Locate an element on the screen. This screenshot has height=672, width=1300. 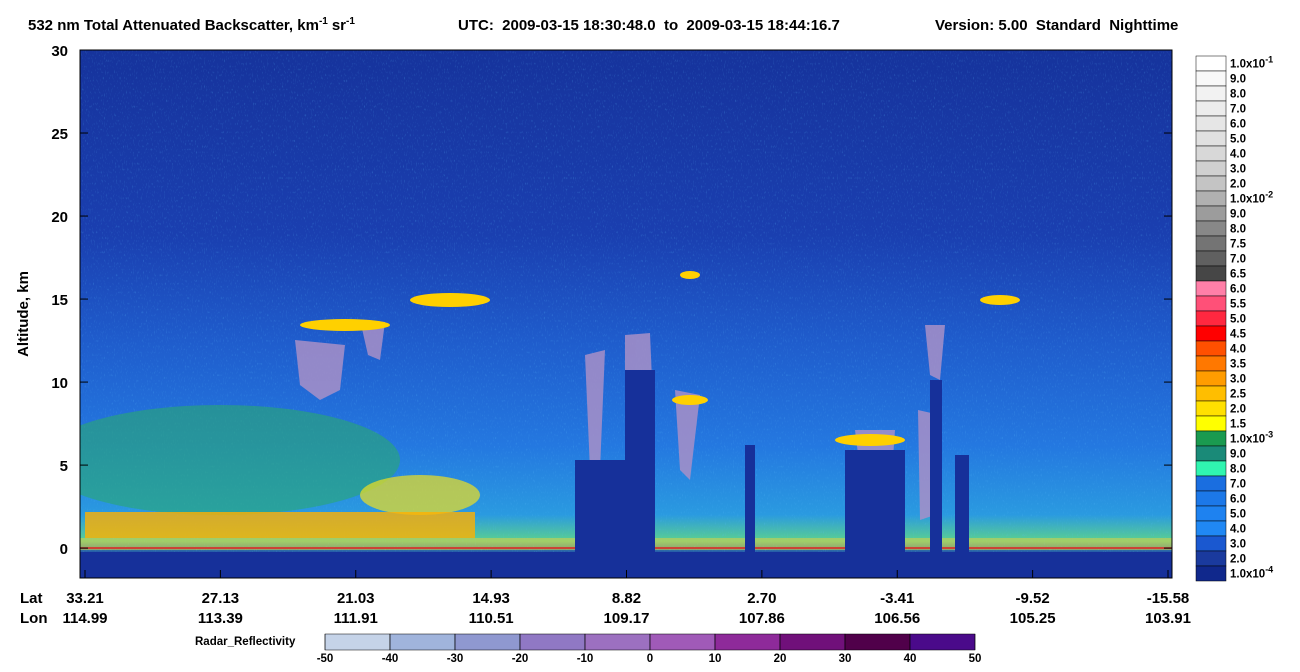
x-row-label: Lat is located at coordinates (31, 598).